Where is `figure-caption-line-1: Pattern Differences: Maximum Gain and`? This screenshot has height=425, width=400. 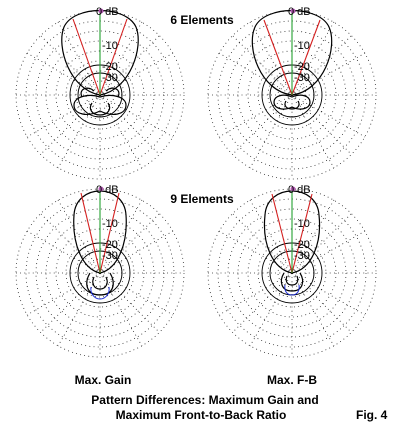
figure-caption-line-1: Pattern Differences: Maximum Gain and is located at coordinates (204, 400).